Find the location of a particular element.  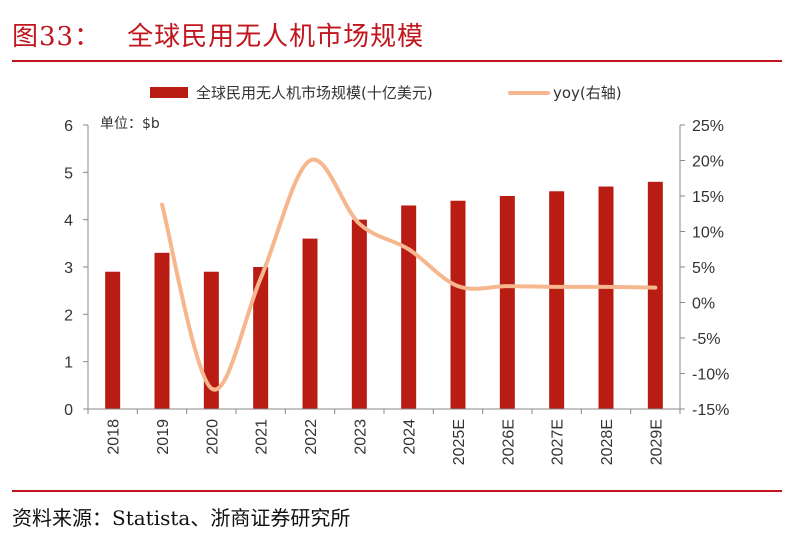

left-tick-label: 3 is located at coordinates (68, 268).